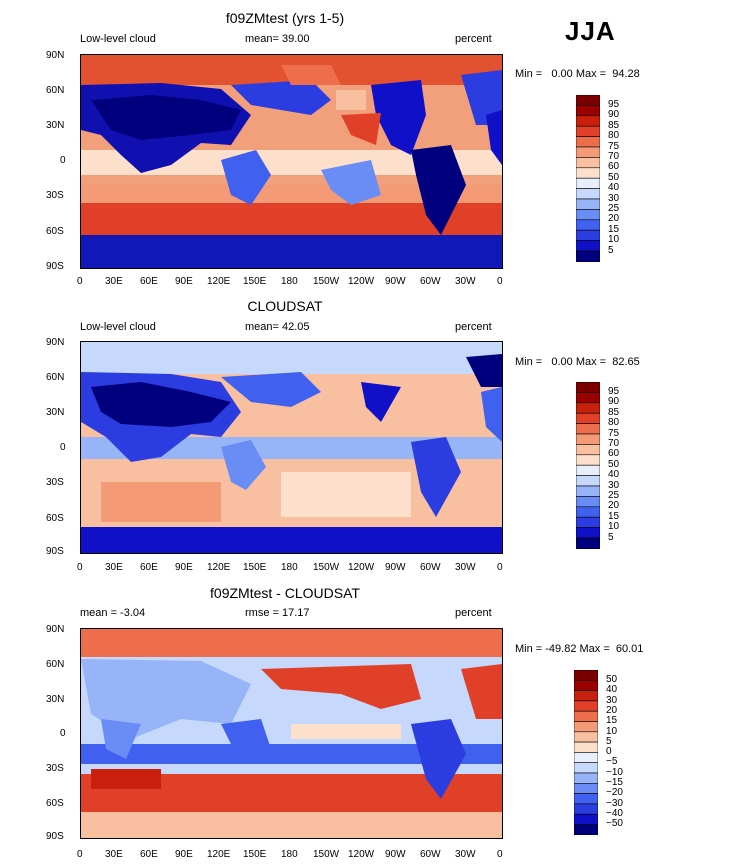 Image resolution: width=733 pixels, height=866 pixels. What do you see at coordinates (291, 447) in the screenshot?
I see `panel-2-map-field` at bounding box center [291, 447].